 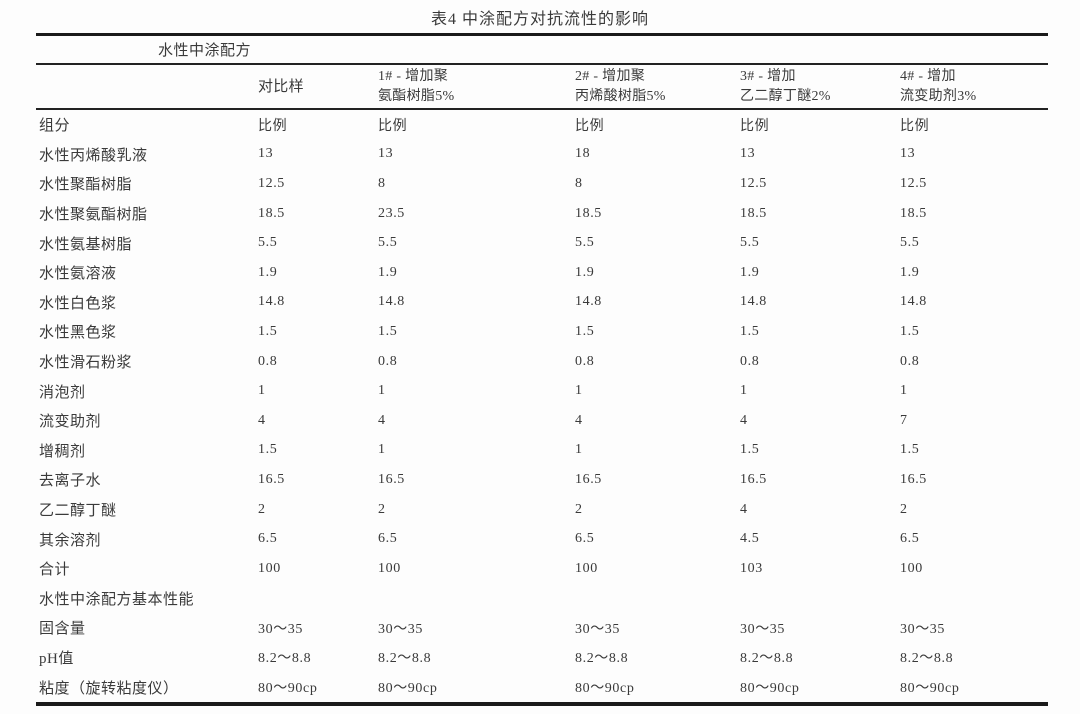 I want to click on column-header-line2: 乙二醇丁醚2%, so click(x=785, y=96).